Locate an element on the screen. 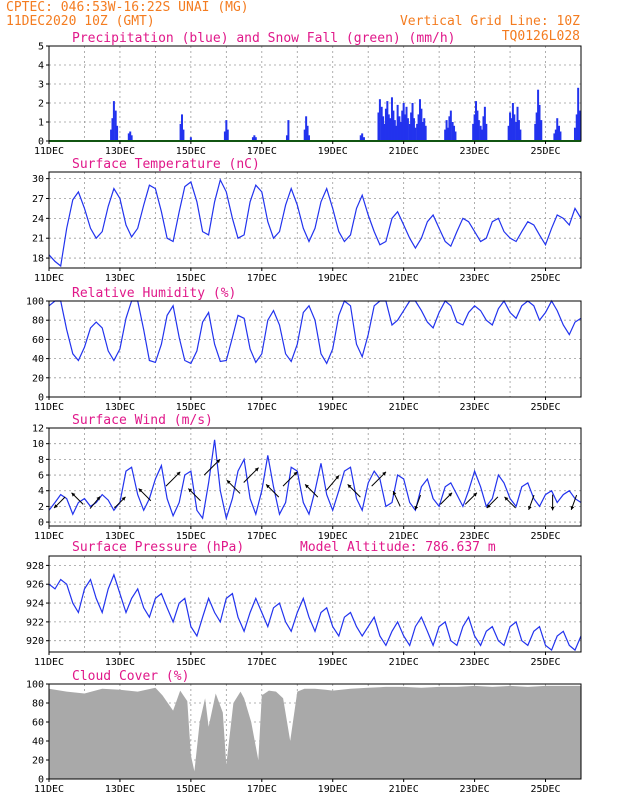  precip-ytick-label: 5 is located at coordinates (41, 47).